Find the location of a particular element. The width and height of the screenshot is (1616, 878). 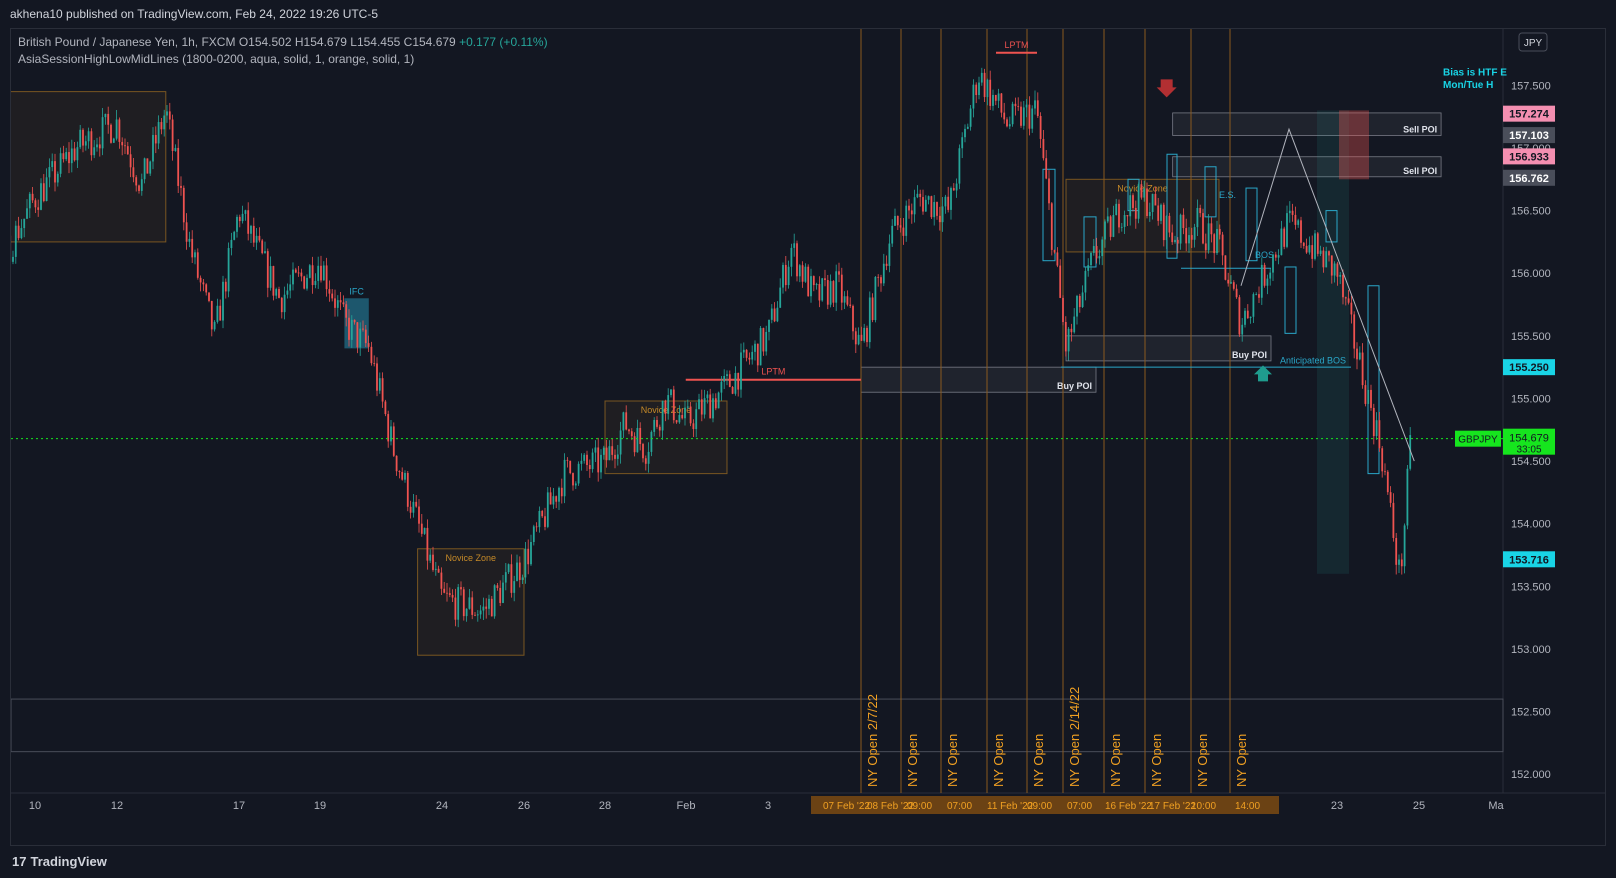

zone-label: Novice Zone is located at coordinates (471, 558).